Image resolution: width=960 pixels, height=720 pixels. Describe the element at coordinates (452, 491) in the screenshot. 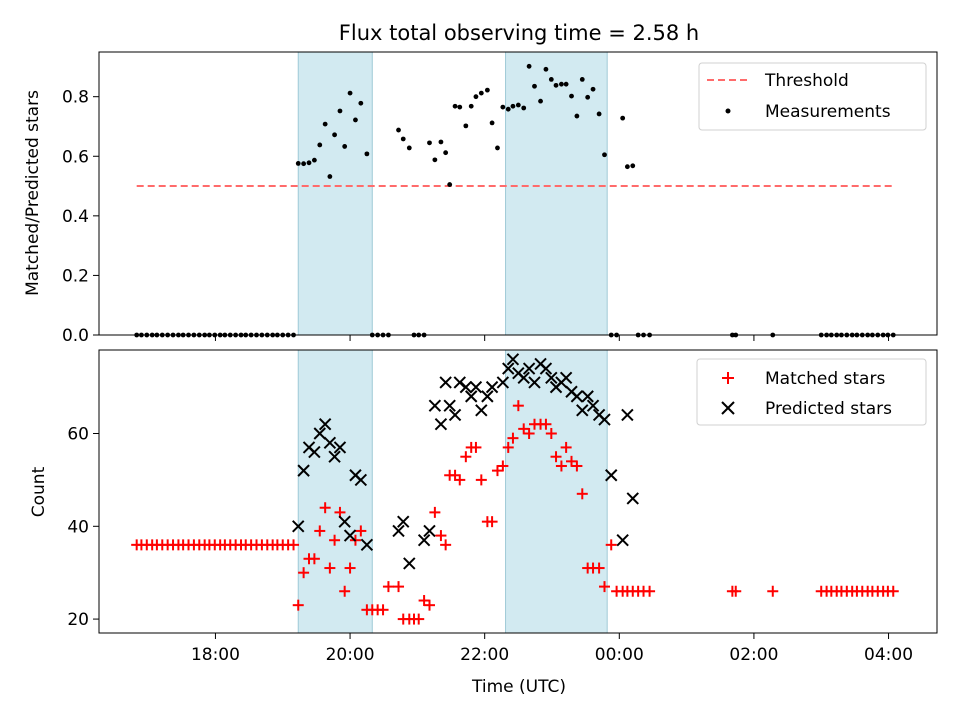

I see `bottom-shaded-intervals` at that location.